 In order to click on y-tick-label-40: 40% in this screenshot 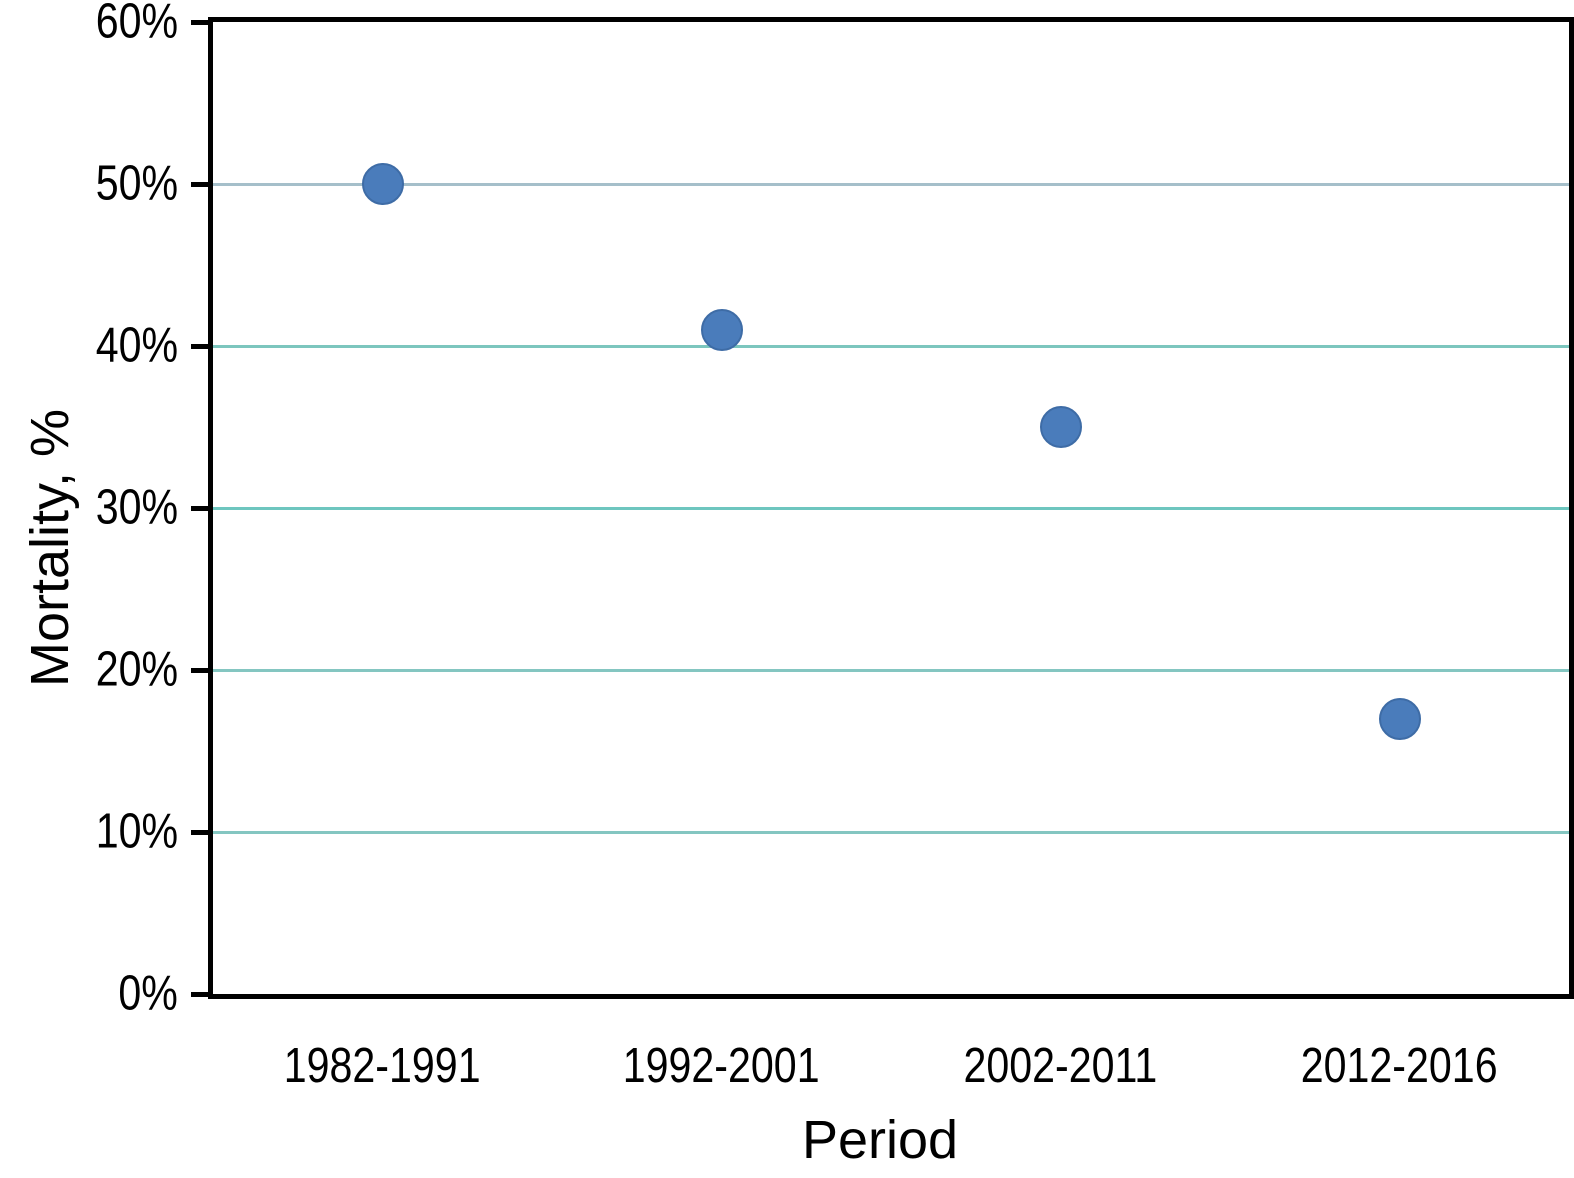, I will do `click(89, 345)`.